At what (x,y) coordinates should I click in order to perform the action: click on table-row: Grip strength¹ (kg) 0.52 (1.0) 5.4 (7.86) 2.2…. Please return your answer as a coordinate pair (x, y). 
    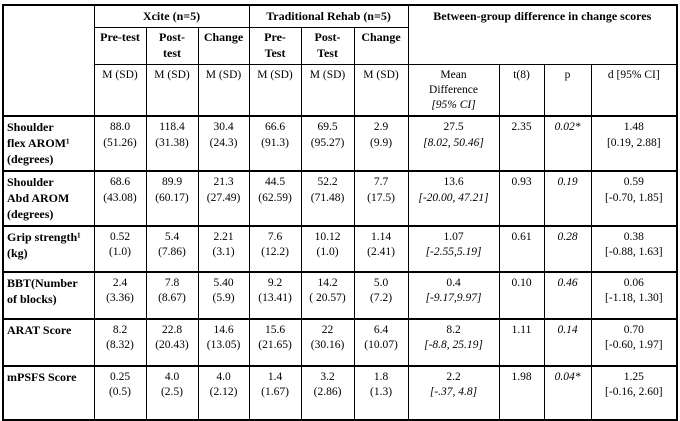
    Looking at the image, I should click on (340, 248).